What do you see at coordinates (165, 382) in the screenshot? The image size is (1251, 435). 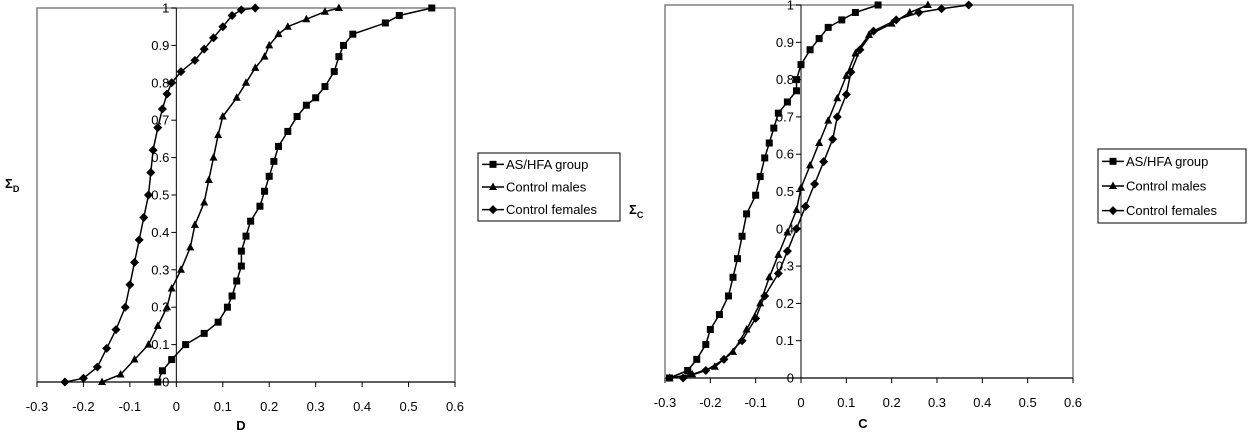 I see `y-tick-label: 0` at bounding box center [165, 382].